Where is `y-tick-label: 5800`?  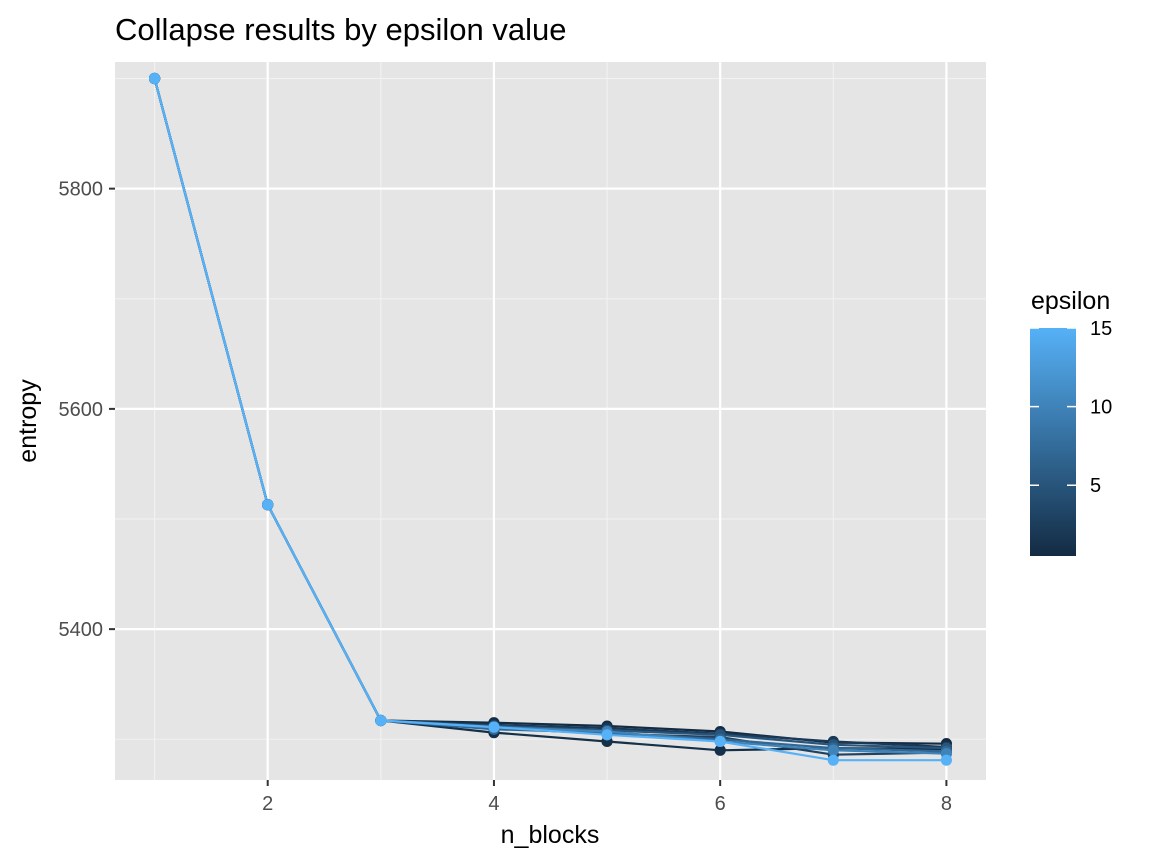
y-tick-label: 5800 is located at coordinates (81, 190).